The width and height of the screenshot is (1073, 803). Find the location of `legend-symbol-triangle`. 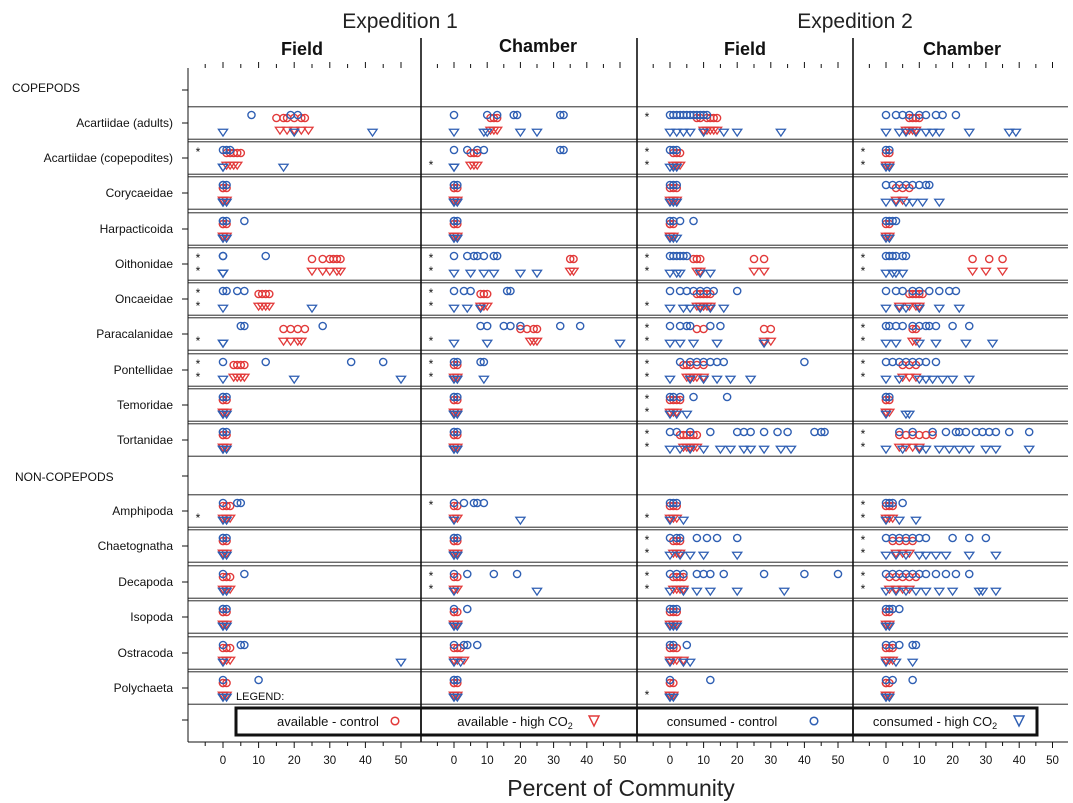

legend-symbol-triangle is located at coordinates (1019, 721).